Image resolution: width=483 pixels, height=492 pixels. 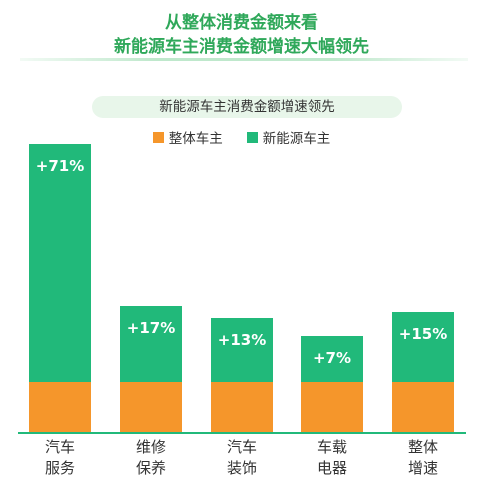 What do you see at coordinates (332, 447) in the screenshot?
I see `x-tick-label-3-0: 车载` at bounding box center [332, 447].